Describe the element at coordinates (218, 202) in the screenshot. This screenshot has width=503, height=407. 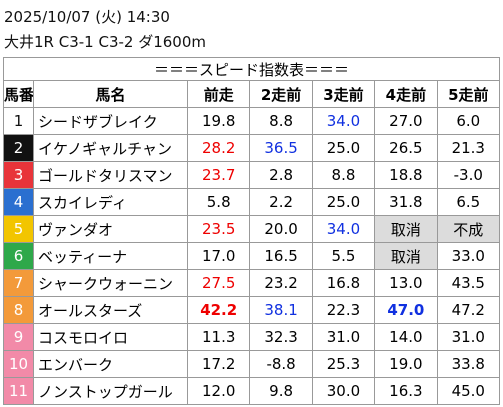
I see `speed-index: 5.8` at that location.